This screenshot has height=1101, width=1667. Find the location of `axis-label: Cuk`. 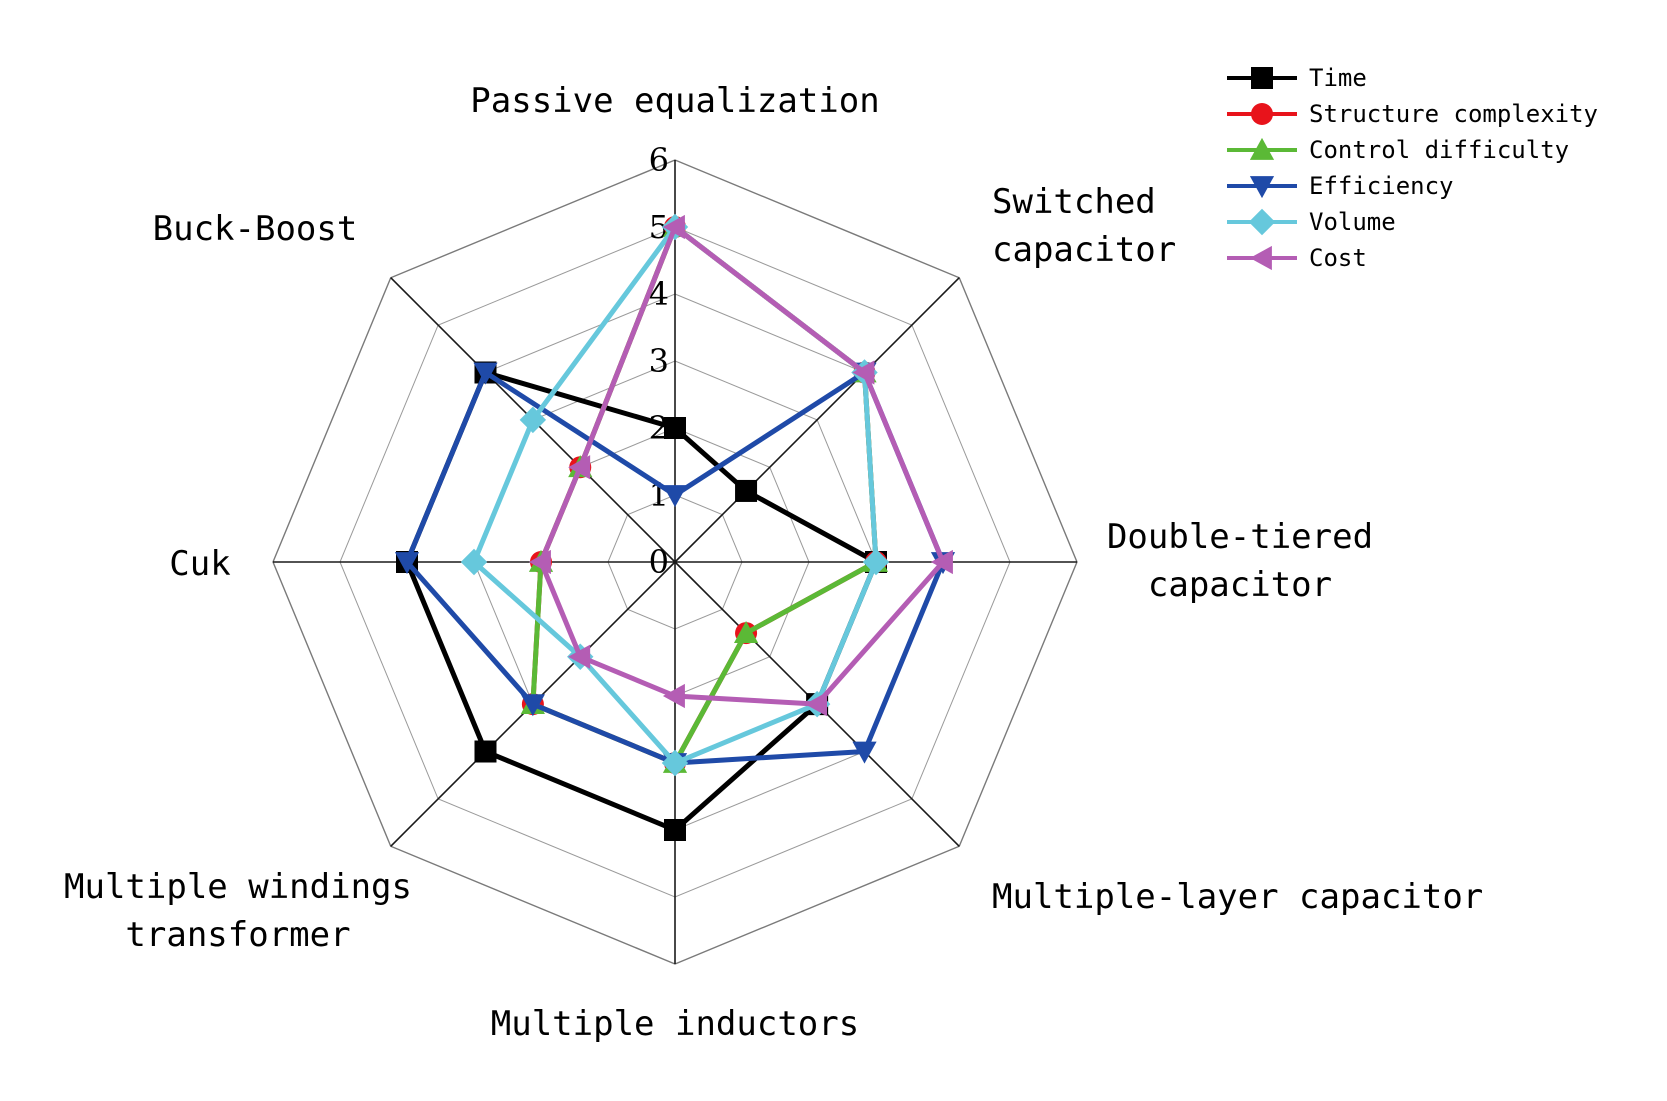

axis-label: Cuk is located at coordinates (199, 564).